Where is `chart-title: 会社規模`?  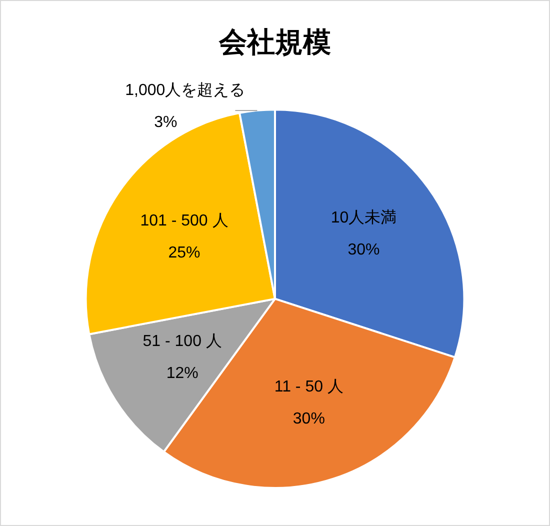
chart-title: 会社規模 is located at coordinates (274, 42).